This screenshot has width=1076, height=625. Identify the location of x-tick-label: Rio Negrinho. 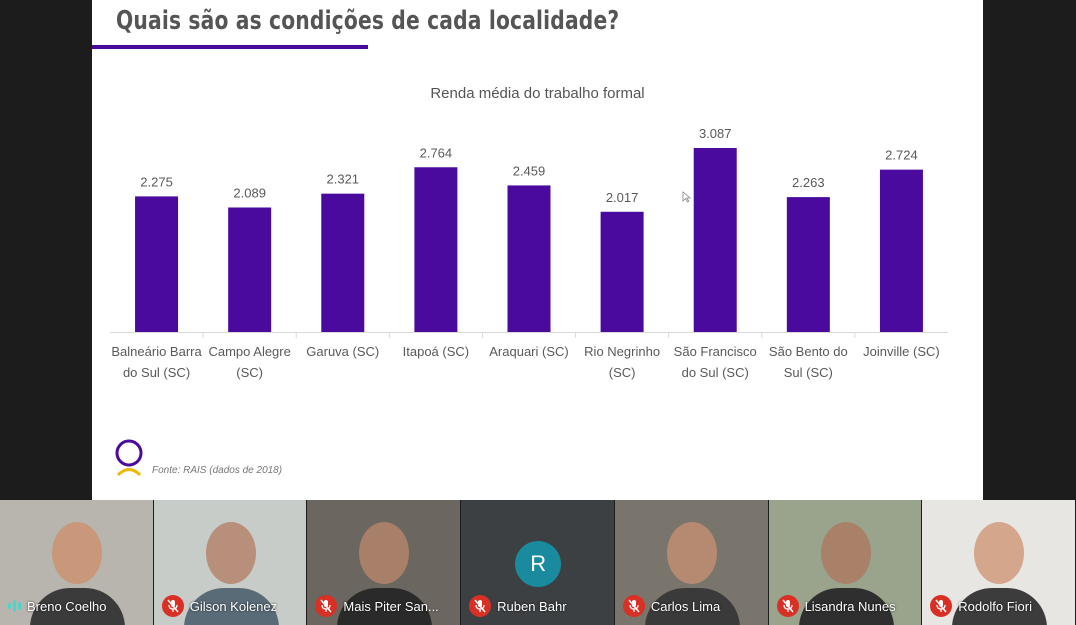
(622, 351).